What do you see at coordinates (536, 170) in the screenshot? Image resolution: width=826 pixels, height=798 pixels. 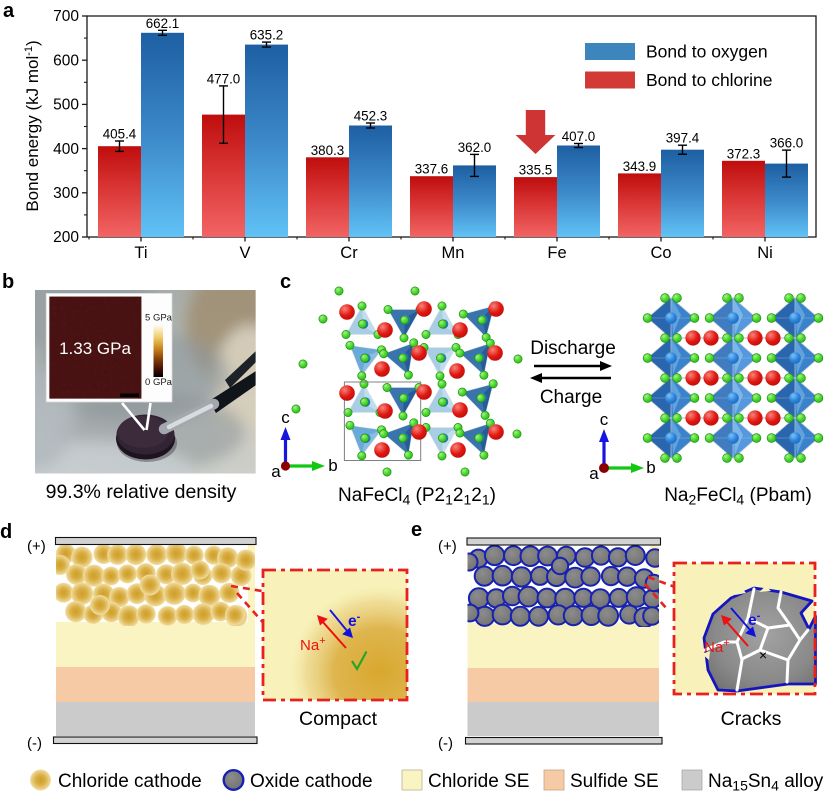 I see `svg-text: 335.5` at bounding box center [536, 170].